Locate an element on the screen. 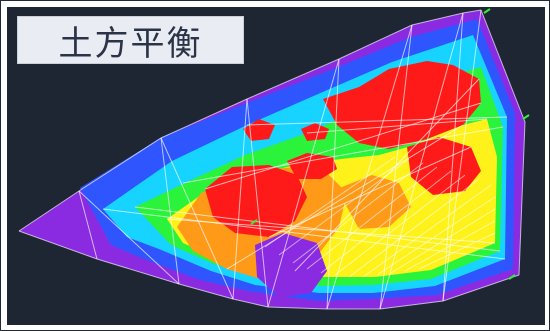 The height and width of the screenshot is (331, 550). title-banner: 土方平衡 is located at coordinates (130, 40).